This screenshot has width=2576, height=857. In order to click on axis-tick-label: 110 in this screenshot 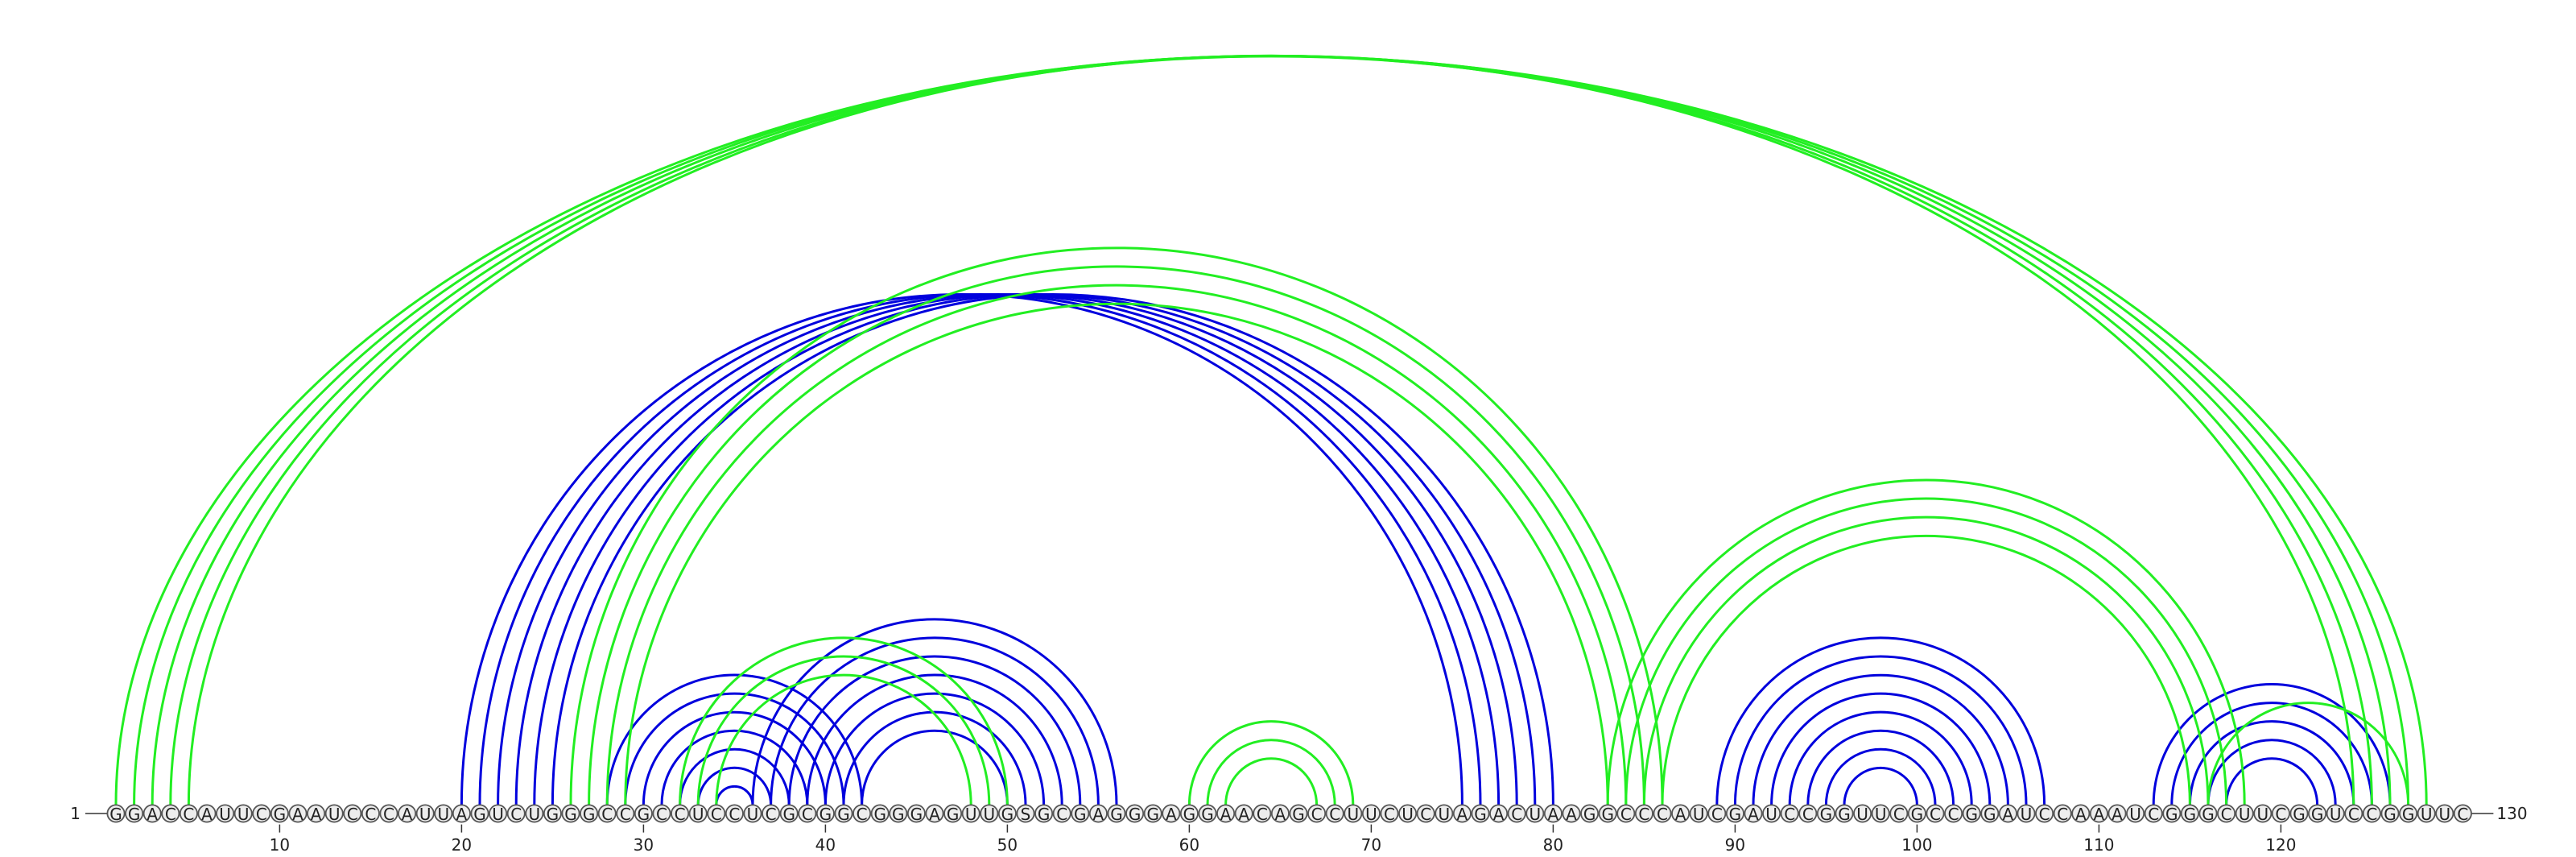, I will do `click(2098, 845)`.